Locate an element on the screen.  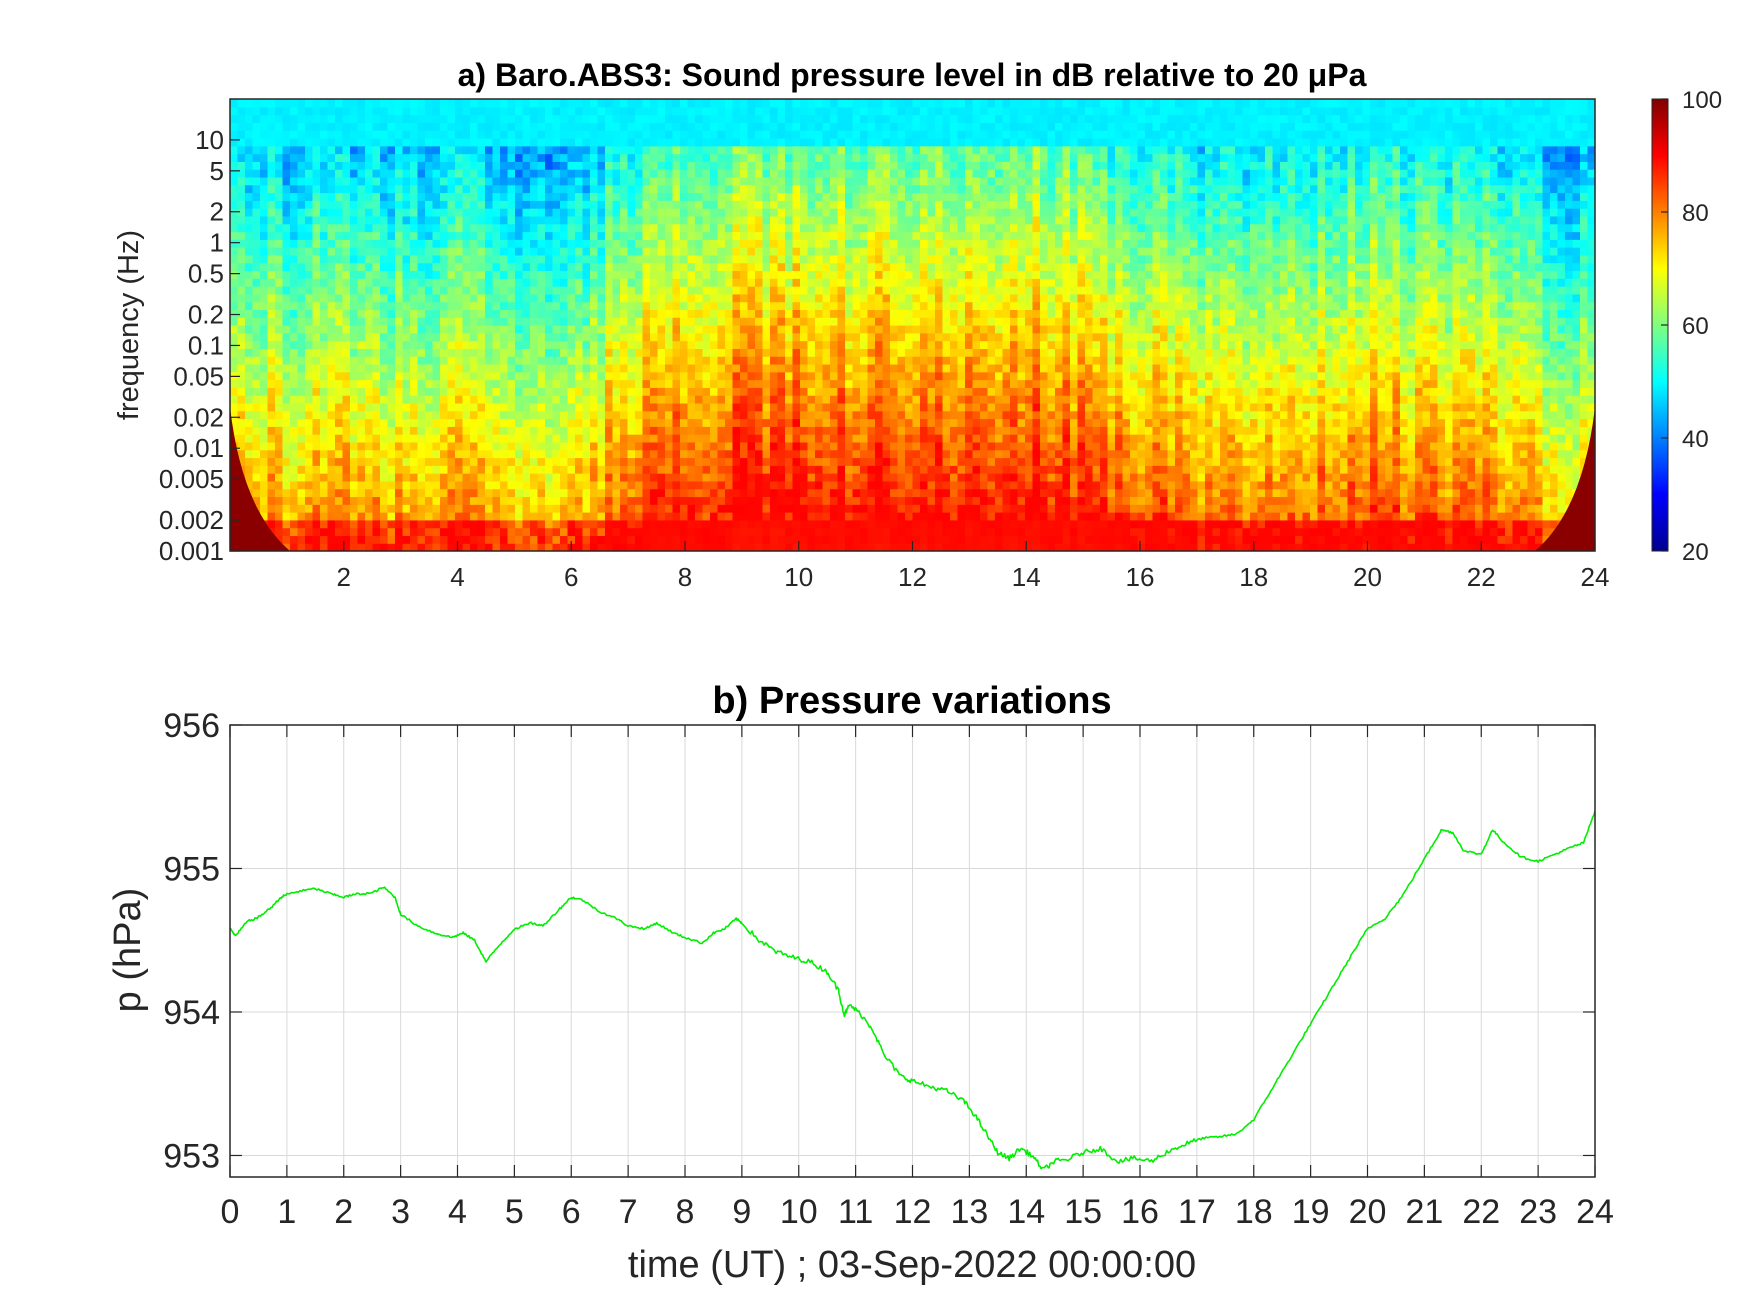
pressure-y-tick-label: 953 is located at coordinates (191, 1156).